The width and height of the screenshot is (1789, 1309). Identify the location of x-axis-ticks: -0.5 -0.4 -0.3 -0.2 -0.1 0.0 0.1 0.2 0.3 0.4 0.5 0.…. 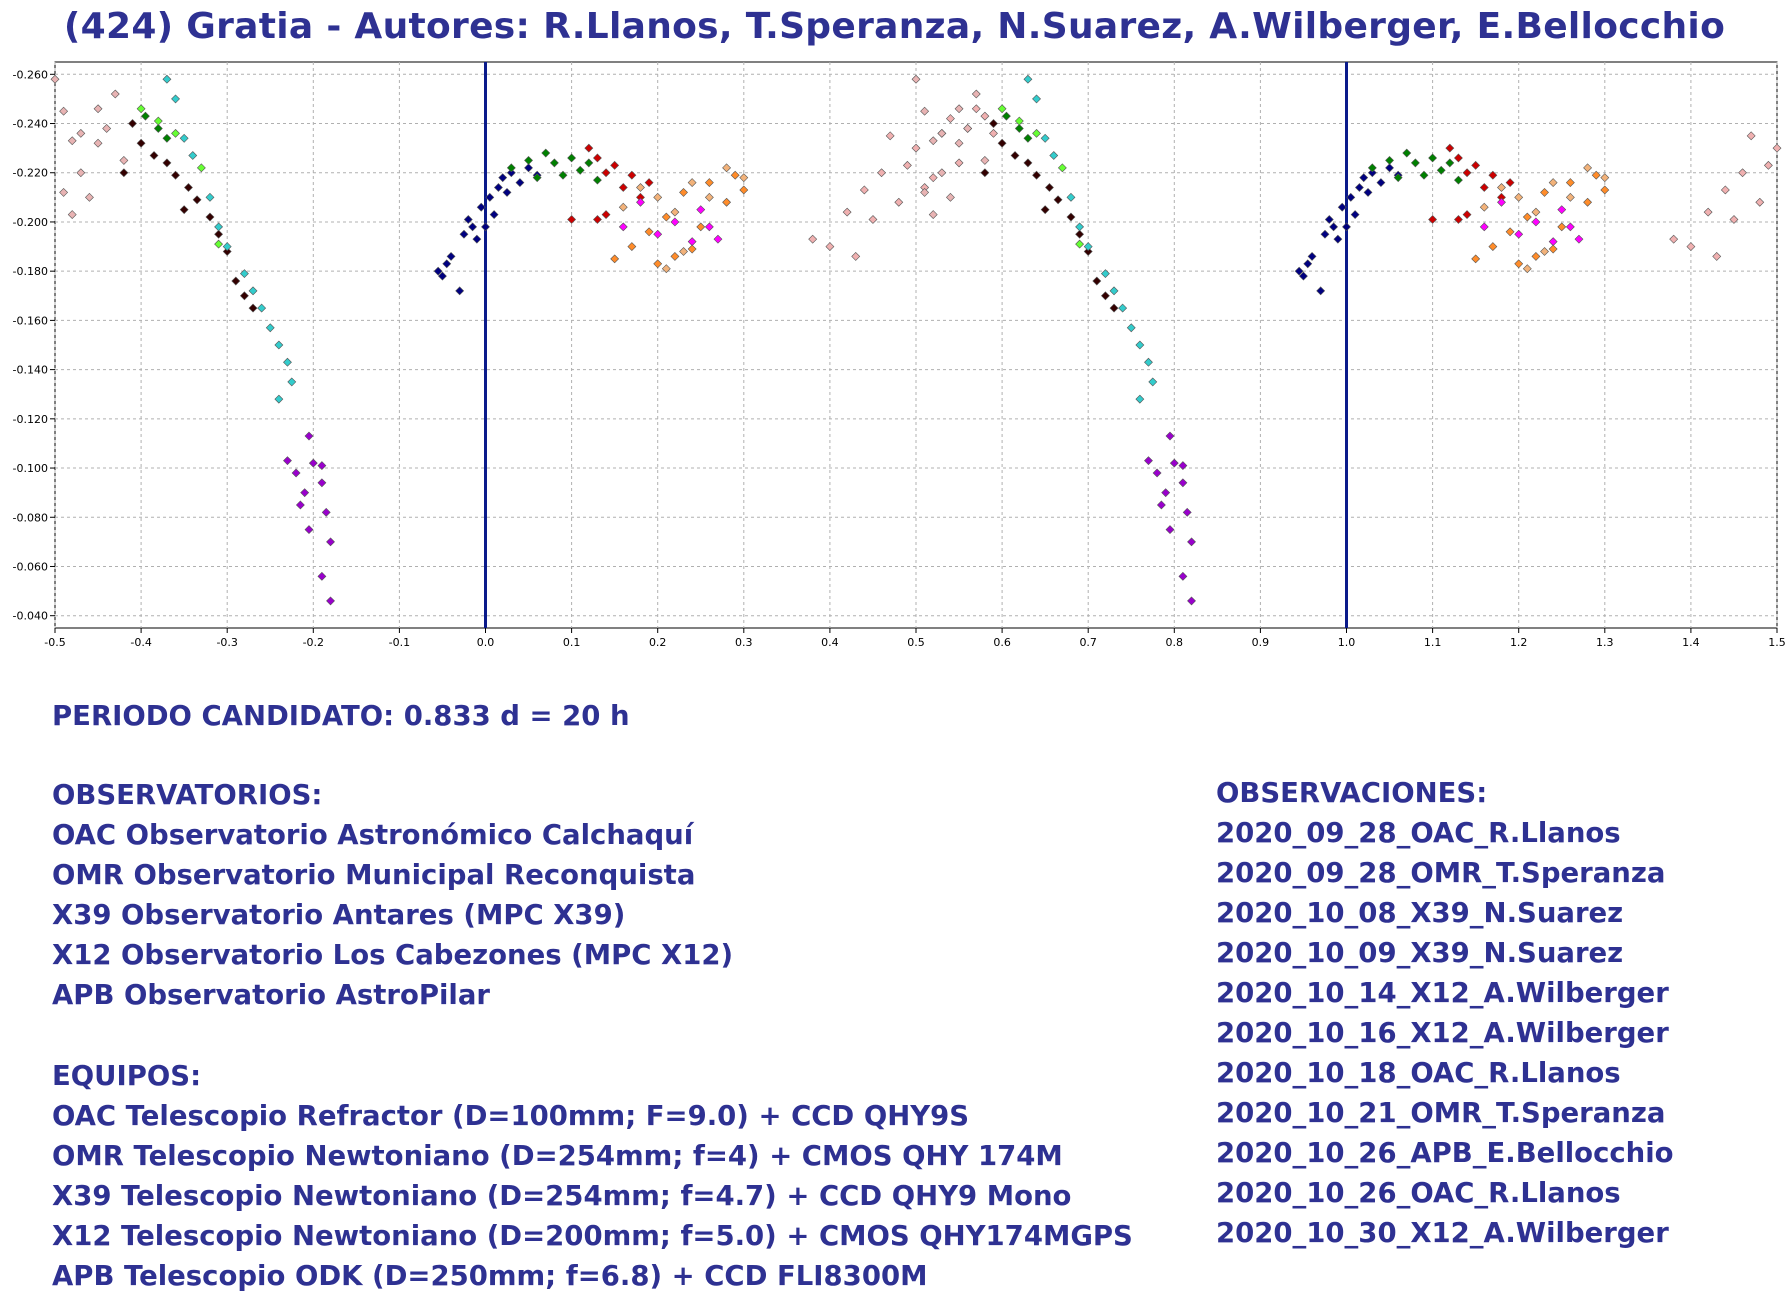
(915, 638).